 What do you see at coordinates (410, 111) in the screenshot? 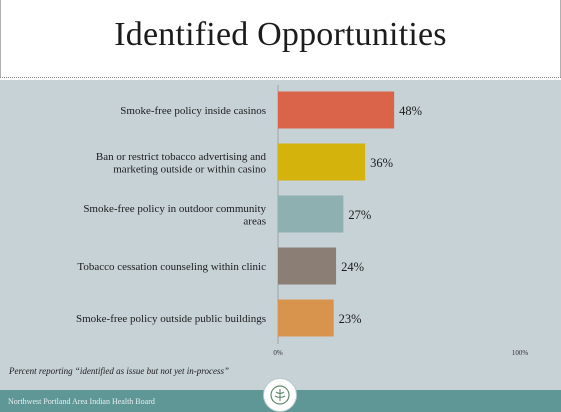
I see `value-label-1: 48%` at bounding box center [410, 111].